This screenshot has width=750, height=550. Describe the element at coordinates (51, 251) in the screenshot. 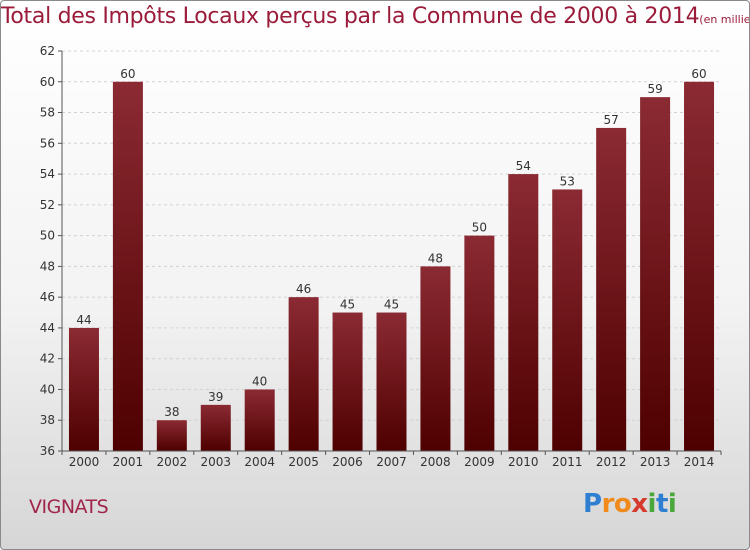

I see `y-axis-ticks: 36 38 40 42 44 46 48 50 52 54 56 58 60 62` at that location.